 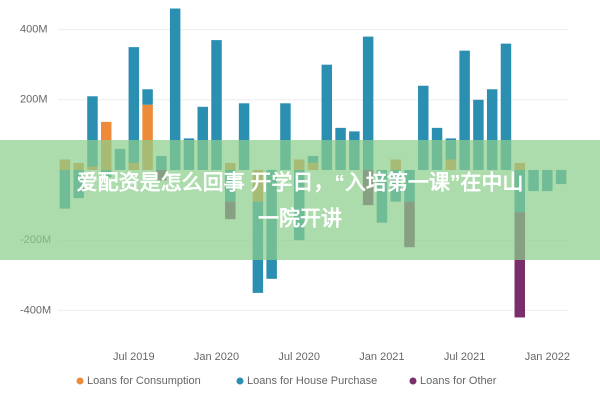 I want to click on legend-label: Loans for Consumption, so click(x=144, y=381).